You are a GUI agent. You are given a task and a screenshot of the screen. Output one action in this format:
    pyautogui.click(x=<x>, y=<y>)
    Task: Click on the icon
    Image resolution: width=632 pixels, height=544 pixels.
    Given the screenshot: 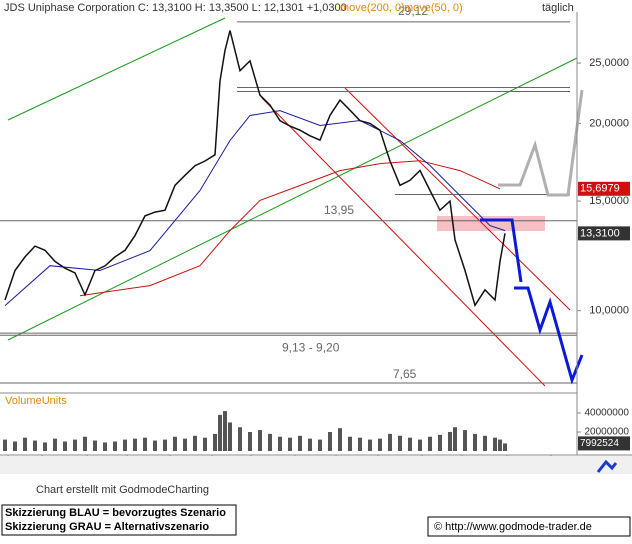 What is the action you would take?
    pyautogui.click(x=607, y=466)
    